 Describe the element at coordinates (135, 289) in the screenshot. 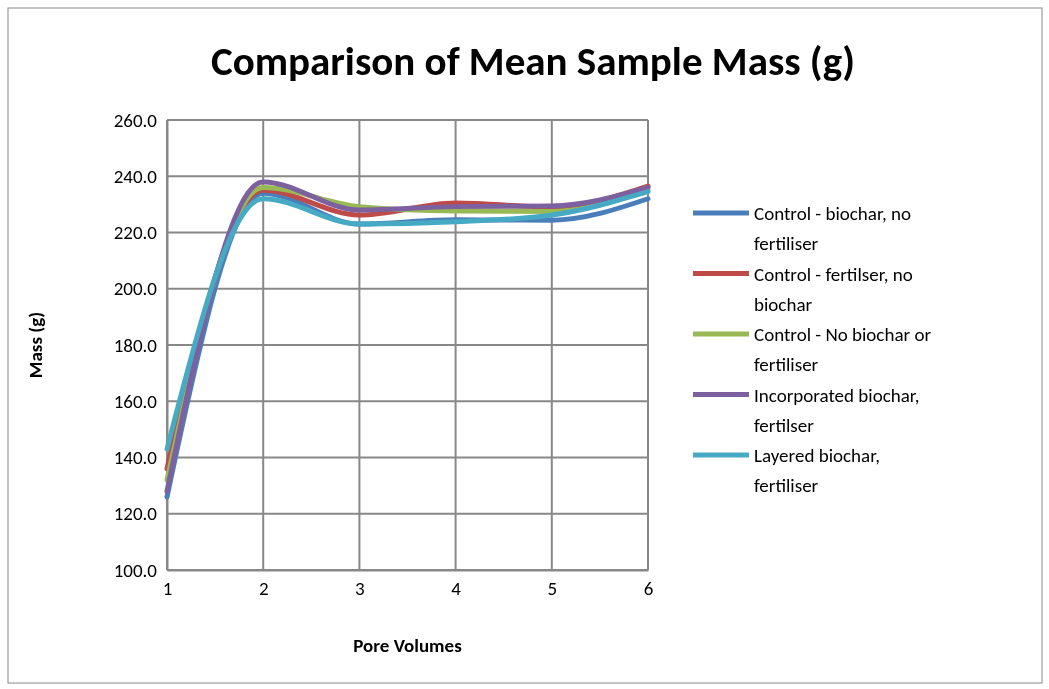

I see `y-tick-label: 200.0` at that location.